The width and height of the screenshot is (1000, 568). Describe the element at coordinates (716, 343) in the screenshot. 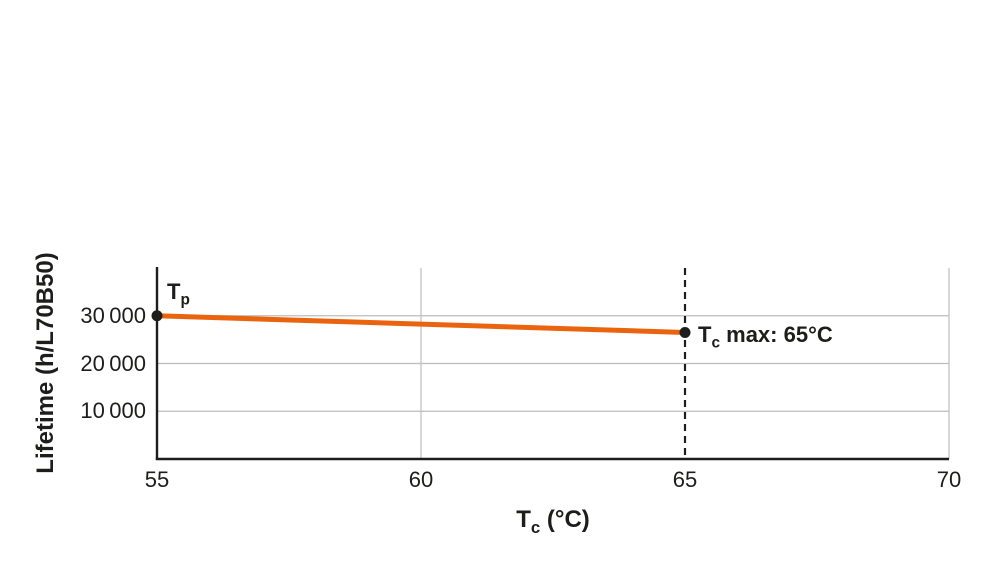

I see `annotation-sub: c` at that location.